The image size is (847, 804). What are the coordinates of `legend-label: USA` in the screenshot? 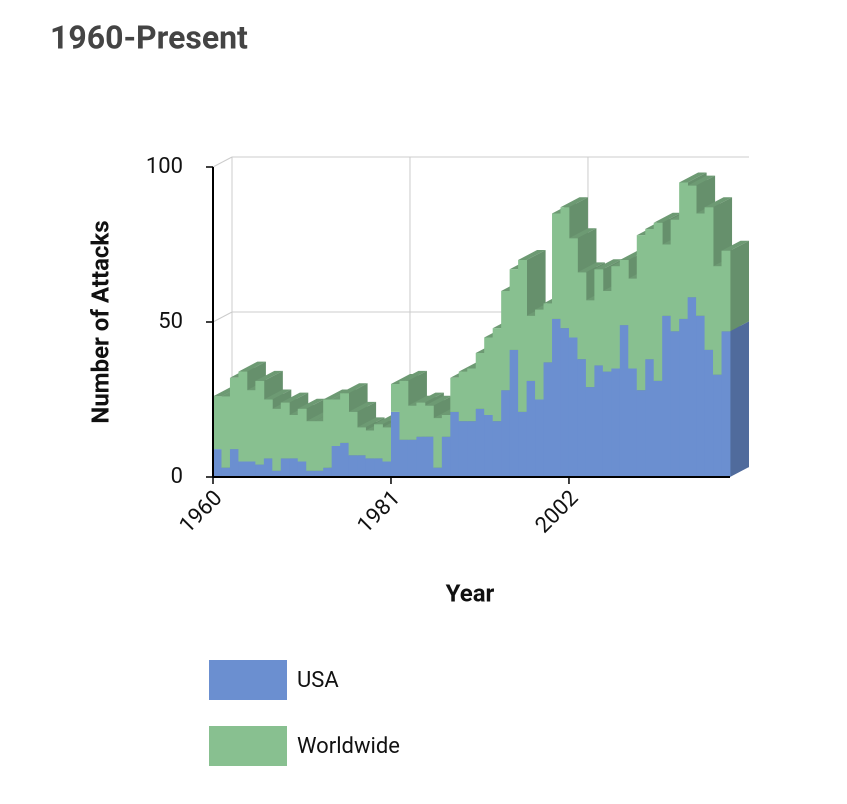 It's located at (318, 680).